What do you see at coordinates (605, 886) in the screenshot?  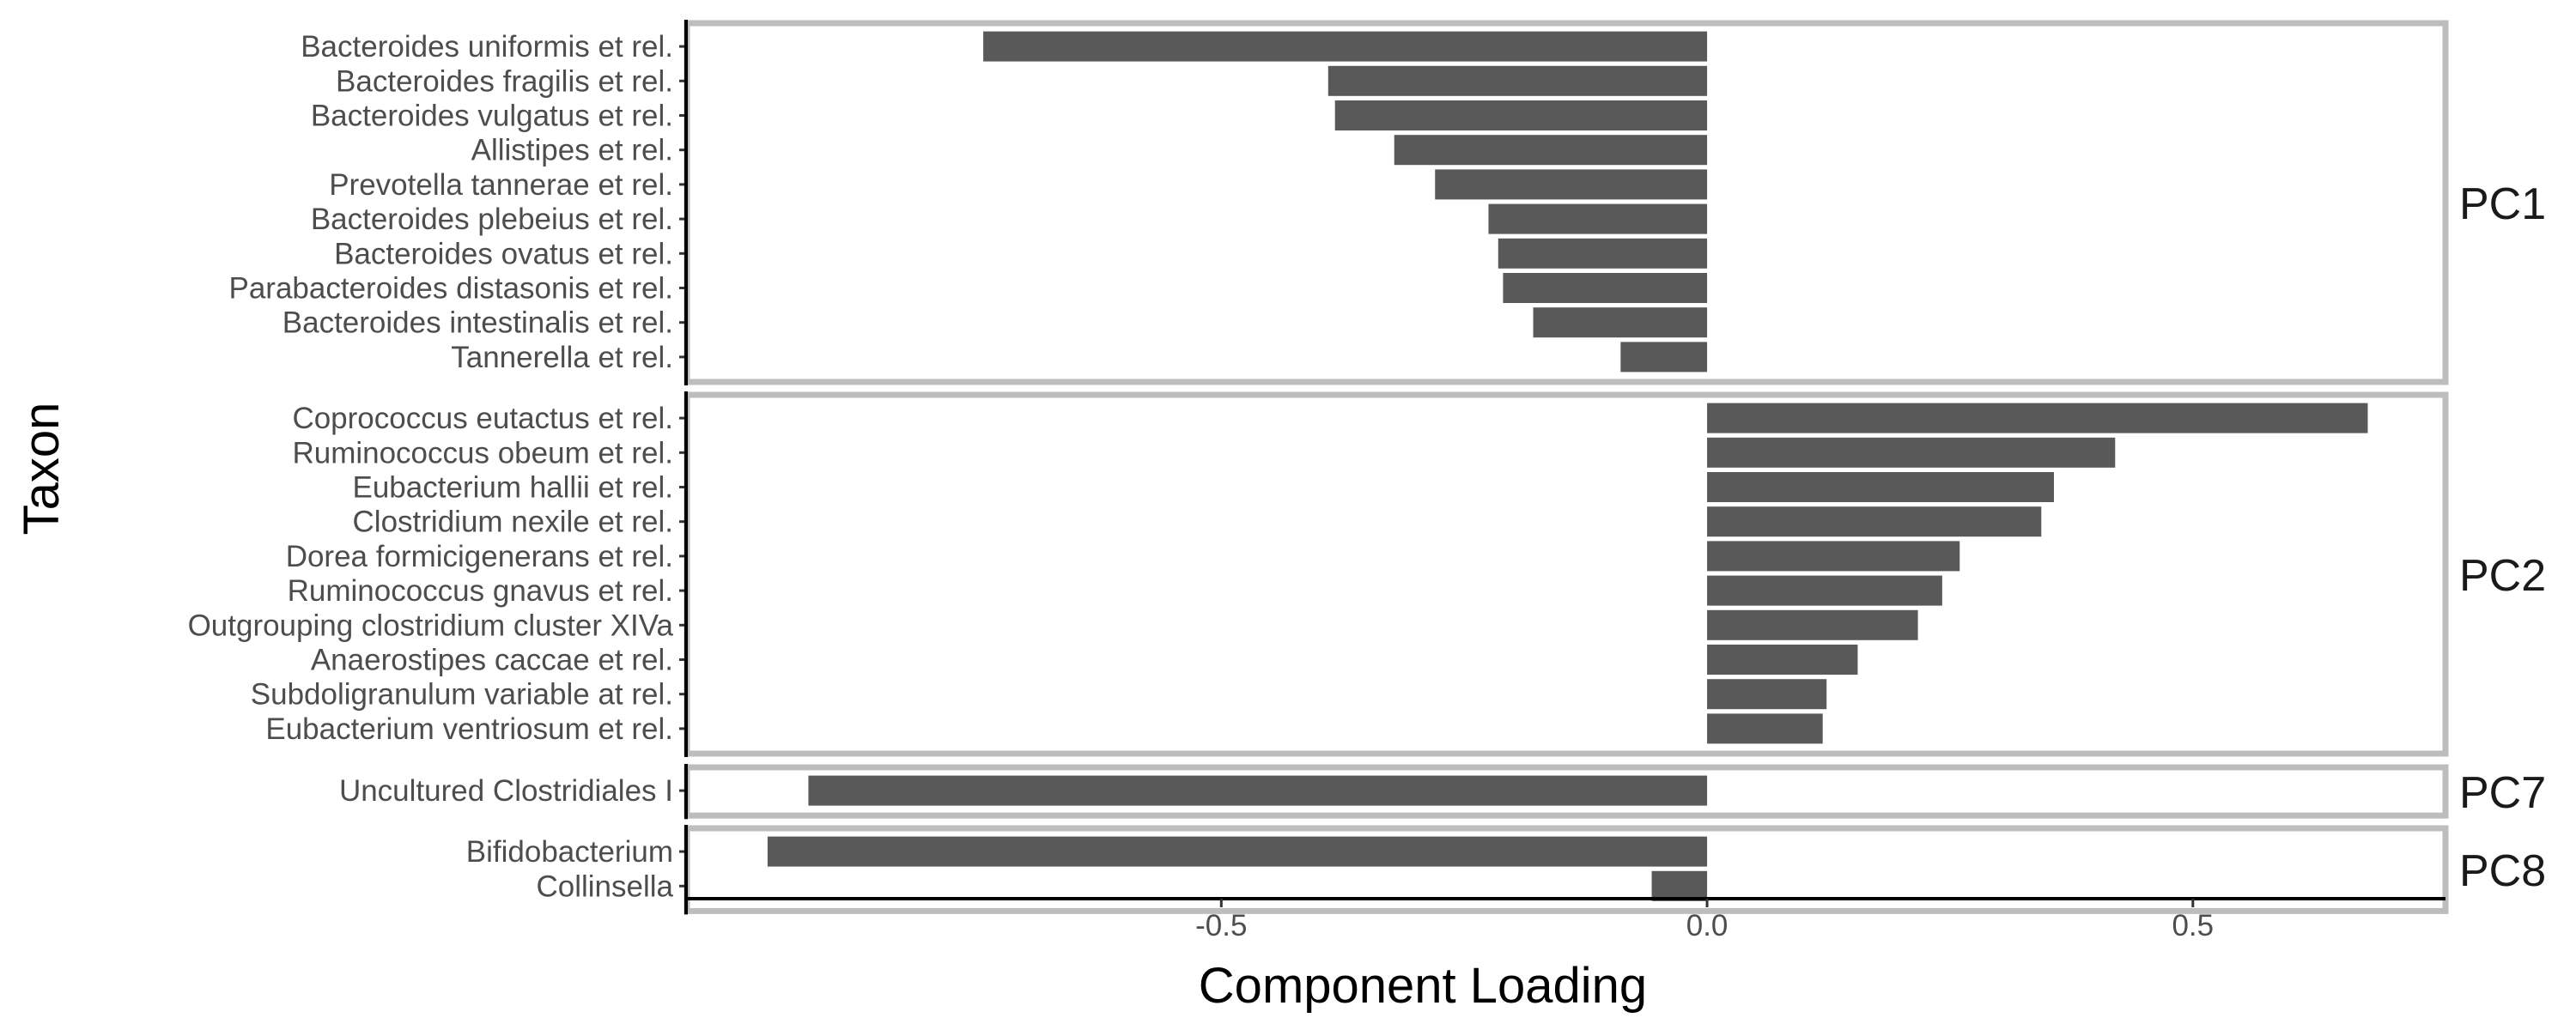 I see `y-tick-label: Collinsella` at bounding box center [605, 886].